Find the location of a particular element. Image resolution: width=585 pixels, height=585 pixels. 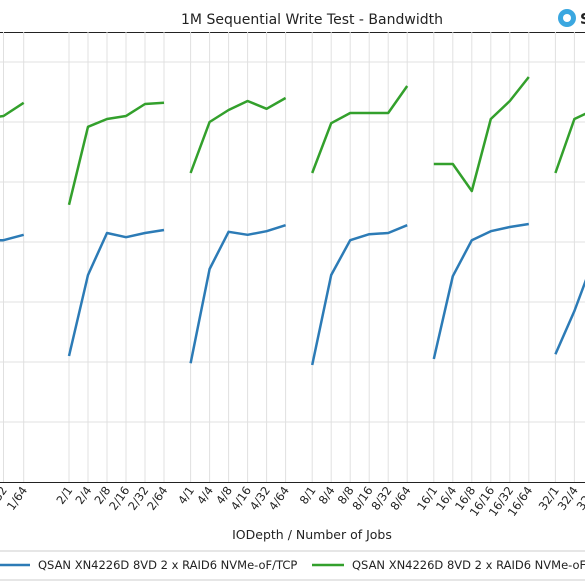

x-tick-label: 8/64 is located at coordinates (400, 498).